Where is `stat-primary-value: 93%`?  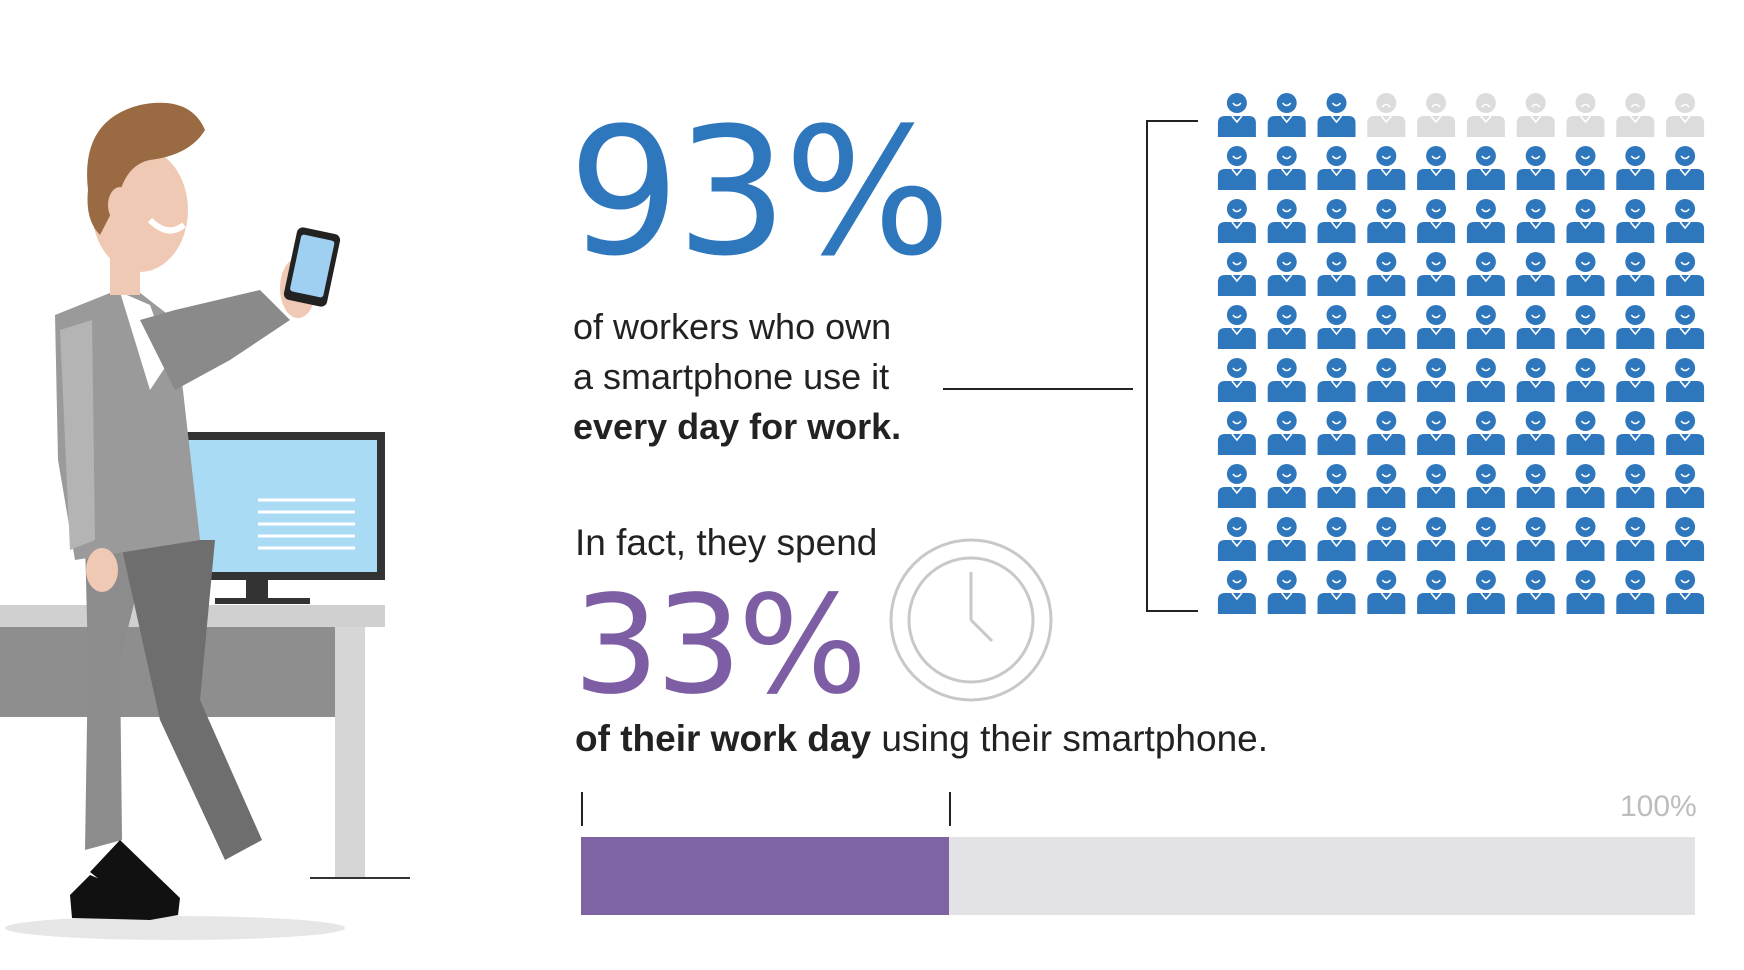
stat-primary-value: 93% is located at coordinates (759, 192).